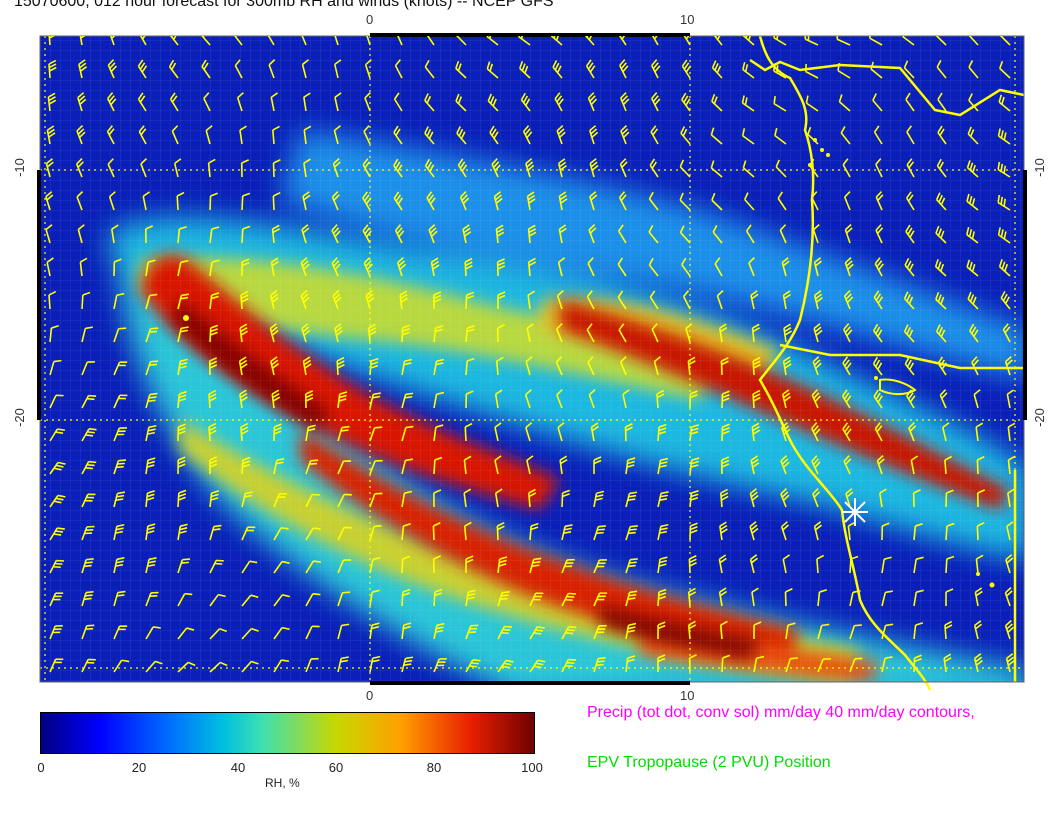 The height and width of the screenshot is (816, 1056). What do you see at coordinates (19, 167) in the screenshot?
I see `left-tick-neg10: -10` at bounding box center [19, 167].